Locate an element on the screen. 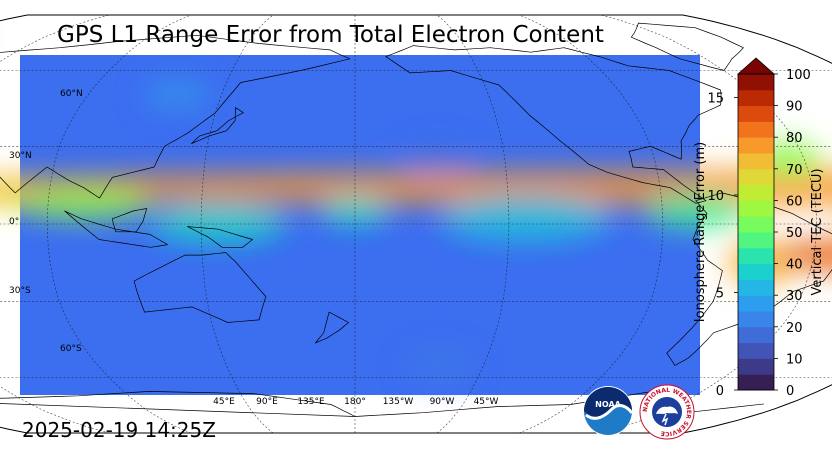  lon-label-180: 180° is located at coordinates (355, 402).